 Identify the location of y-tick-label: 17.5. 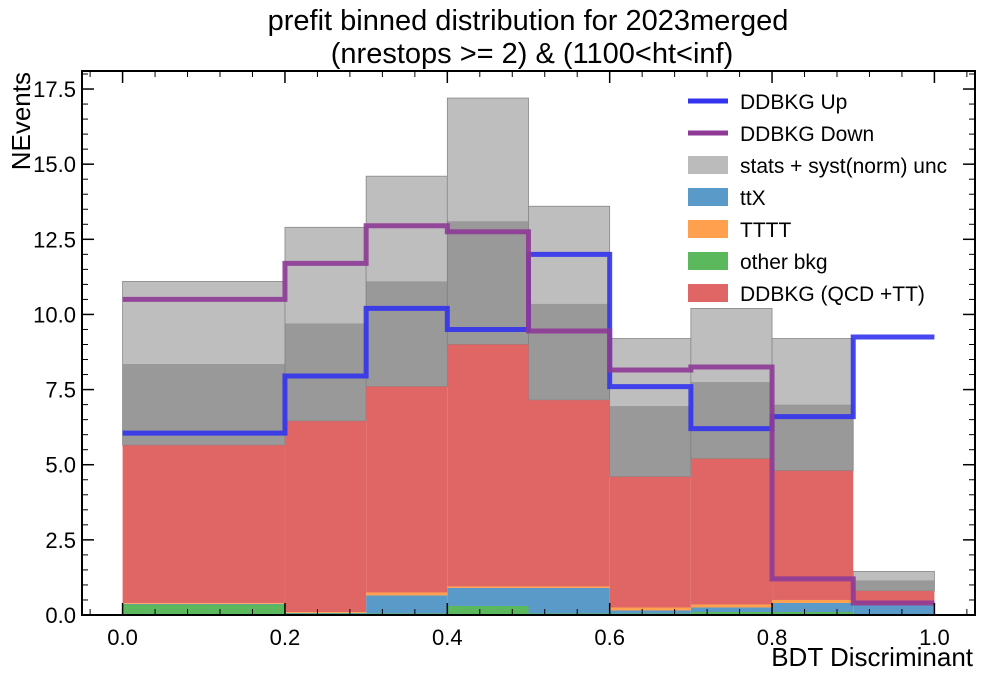
(54, 89).